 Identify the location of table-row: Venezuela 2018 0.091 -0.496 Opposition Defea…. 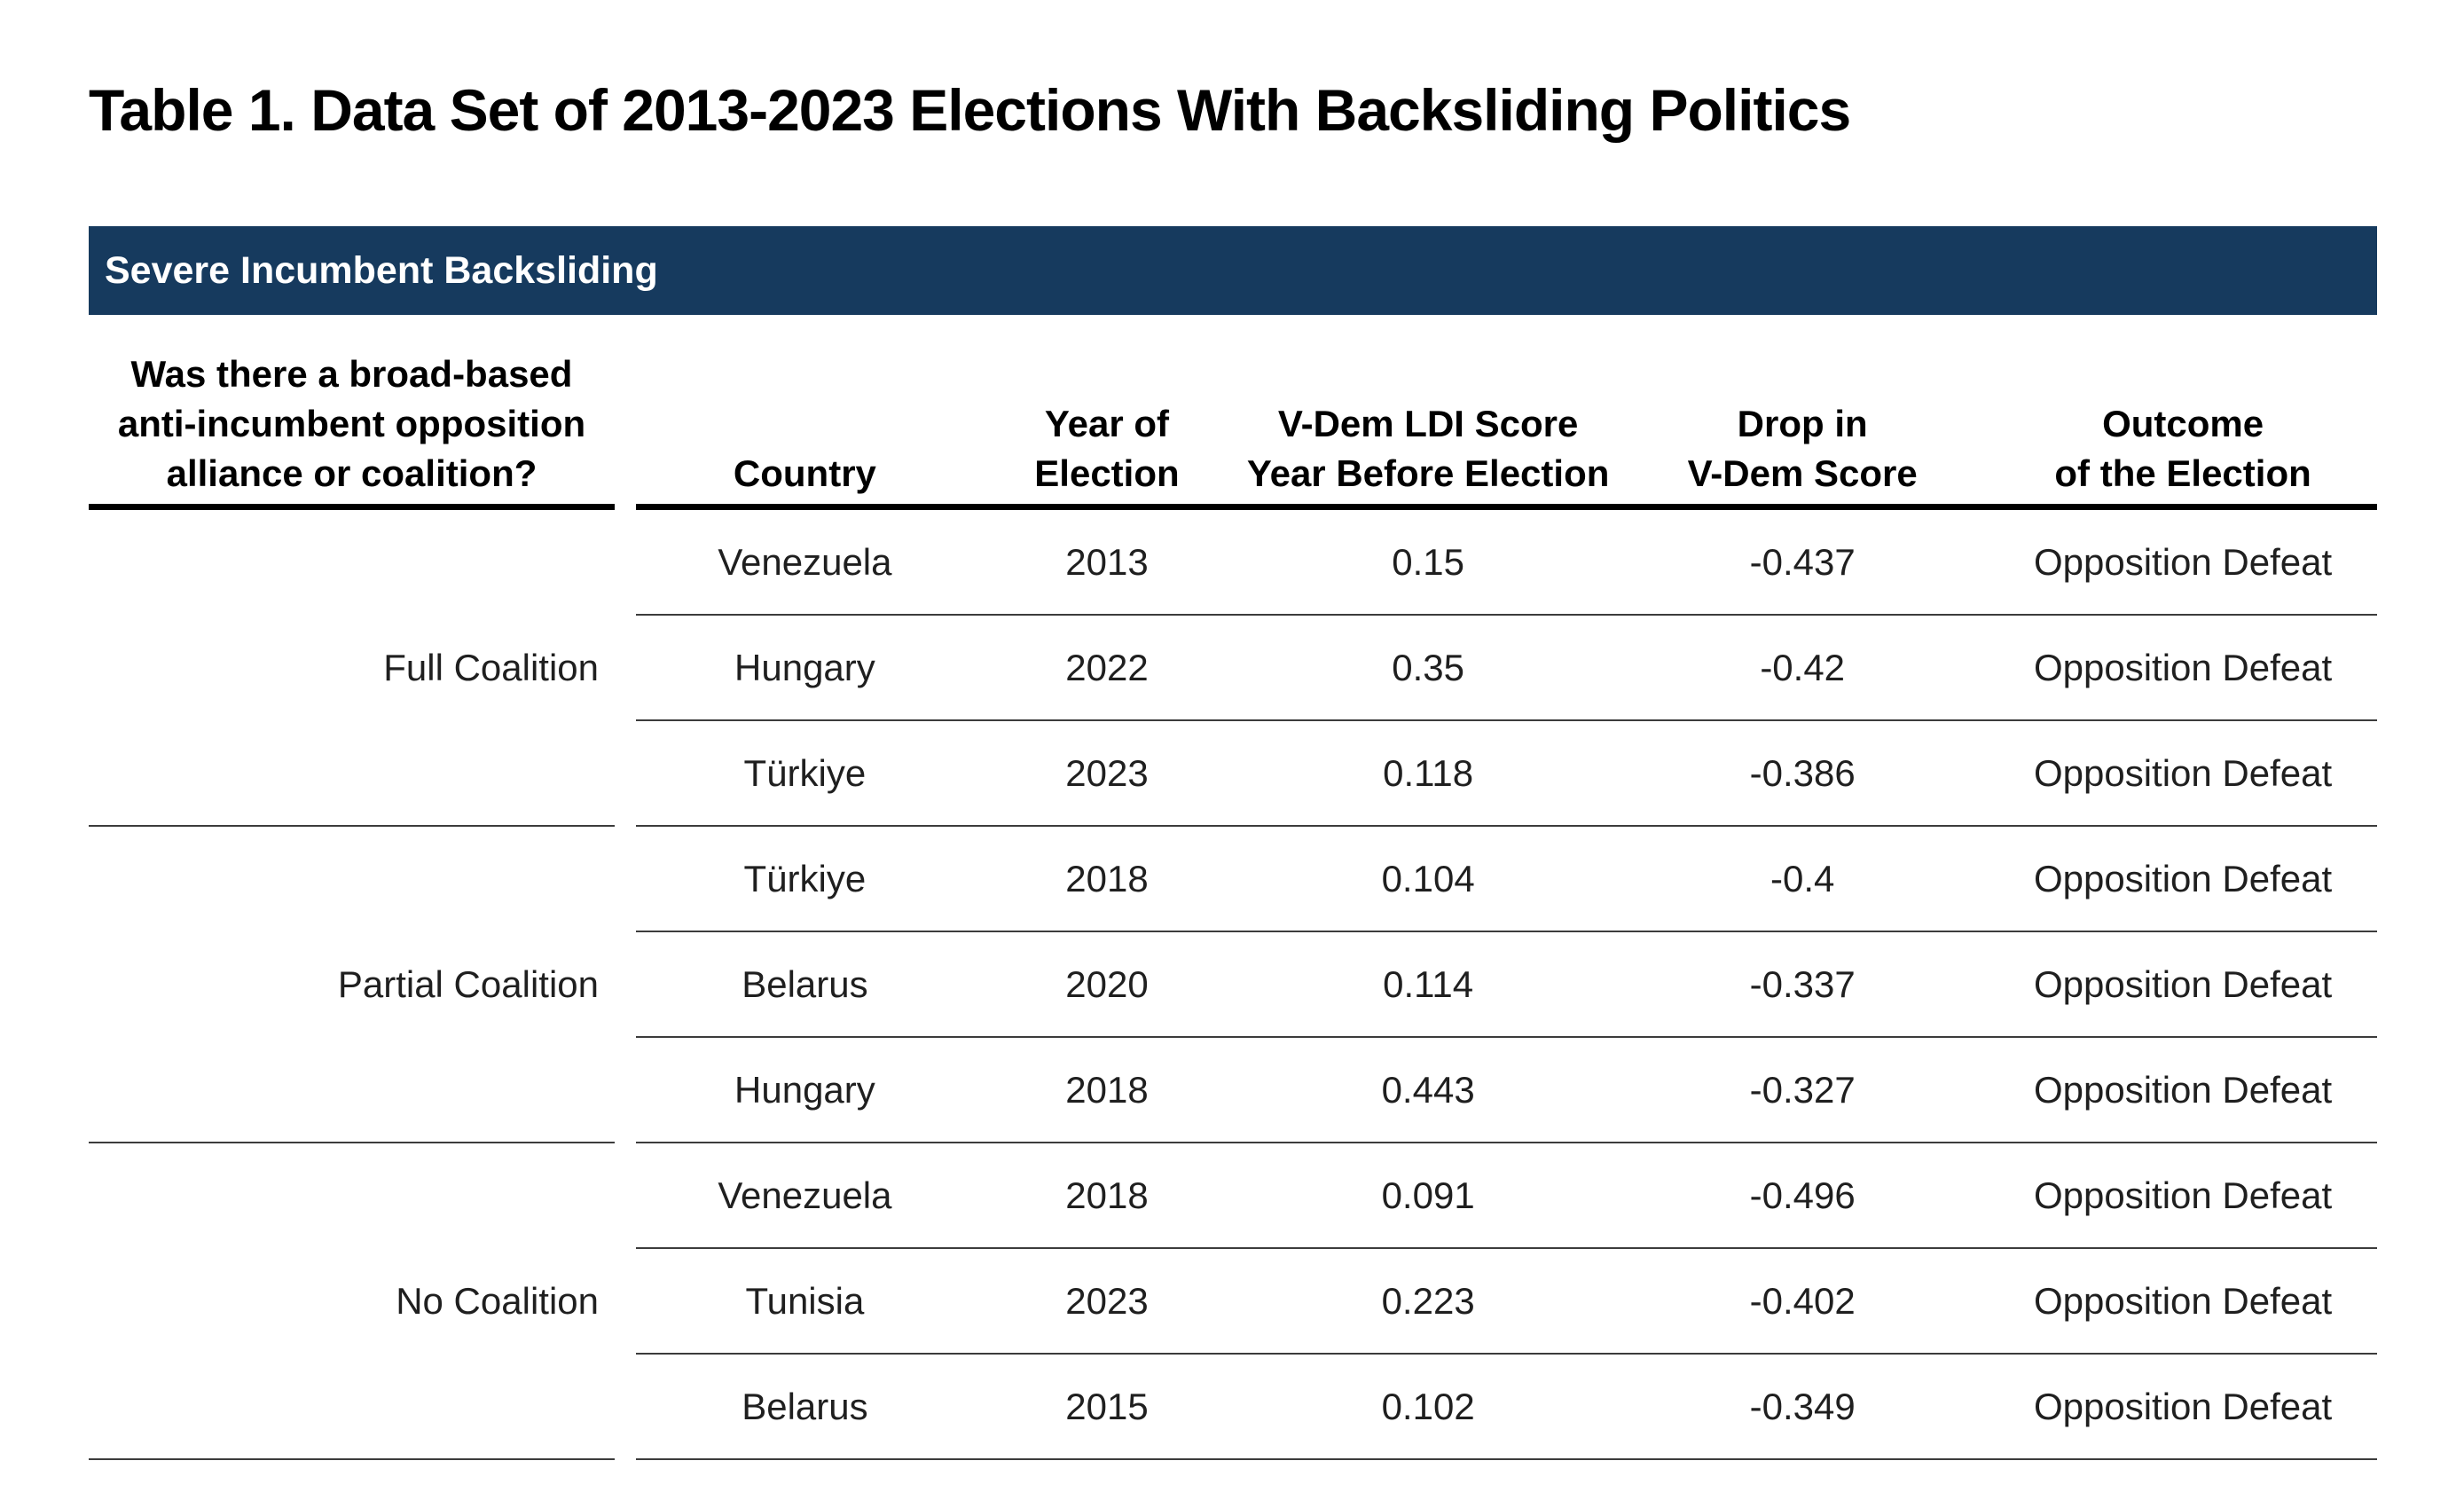
(1506, 1196).